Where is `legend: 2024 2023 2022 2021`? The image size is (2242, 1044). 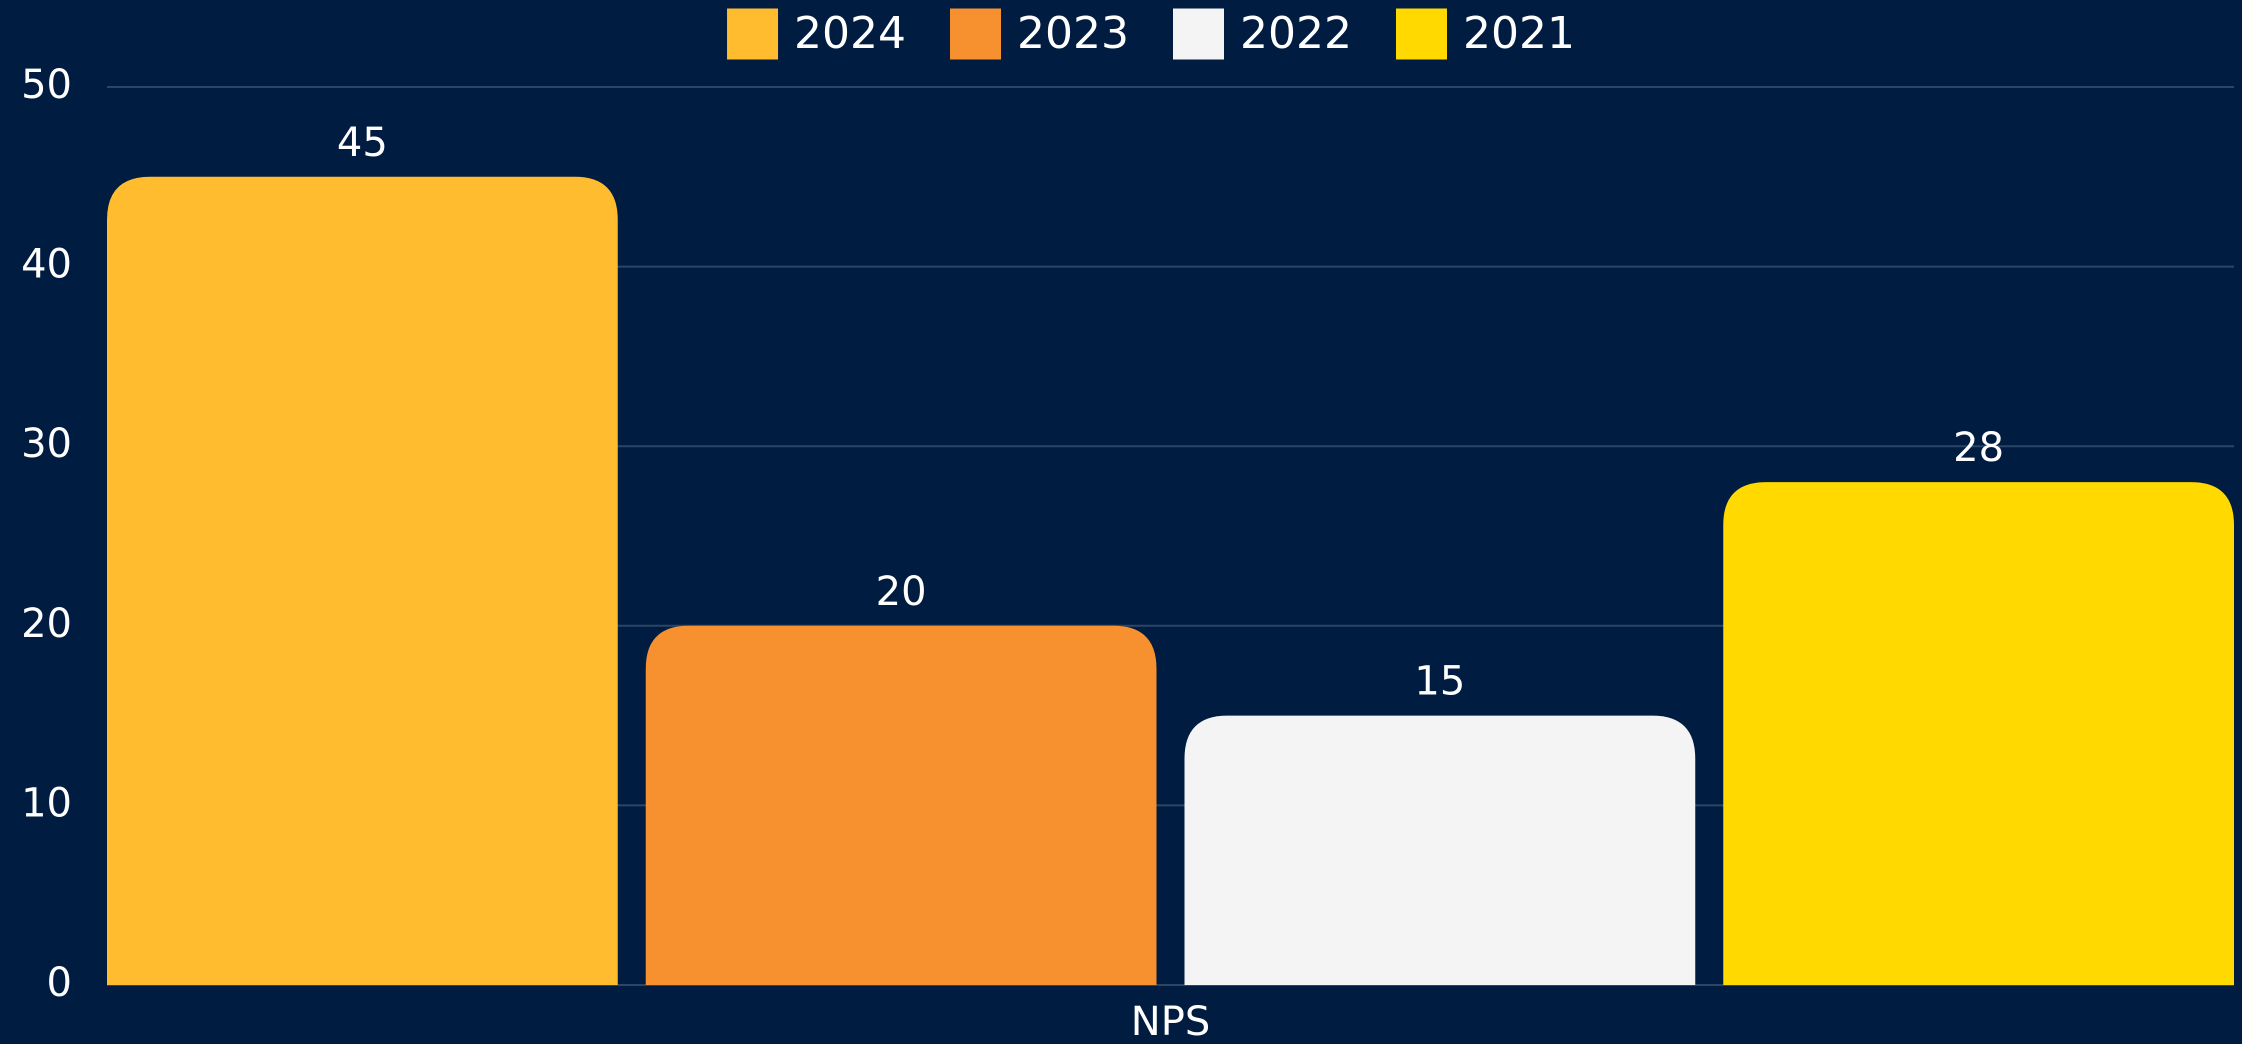 legend: 2024 2023 2022 2021 is located at coordinates (1151, 34).